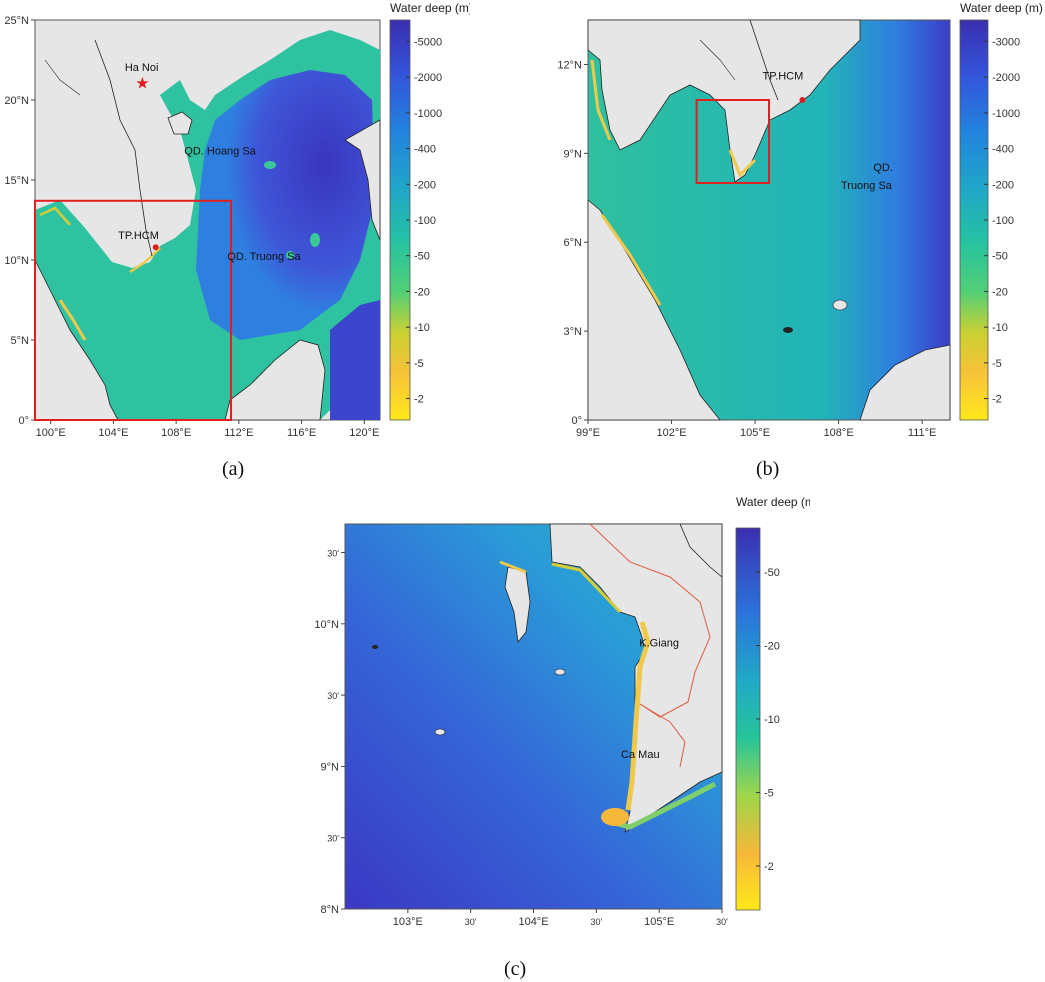  What do you see at coordinates (142, 68) in the screenshot?
I see `place-label: Ha Noi` at bounding box center [142, 68].